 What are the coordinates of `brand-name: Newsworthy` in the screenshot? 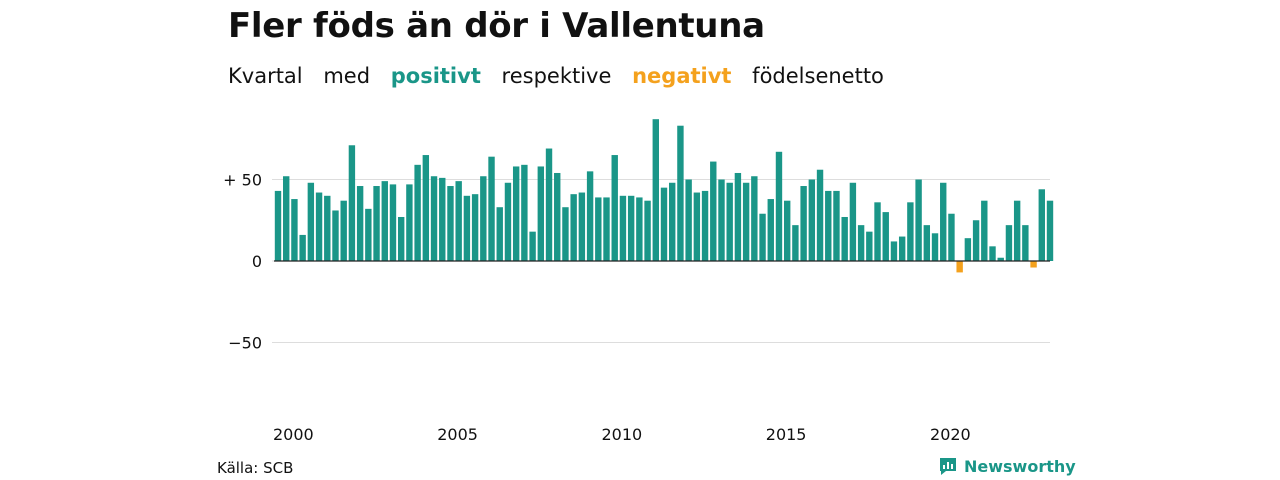 It's located at (1020, 466).